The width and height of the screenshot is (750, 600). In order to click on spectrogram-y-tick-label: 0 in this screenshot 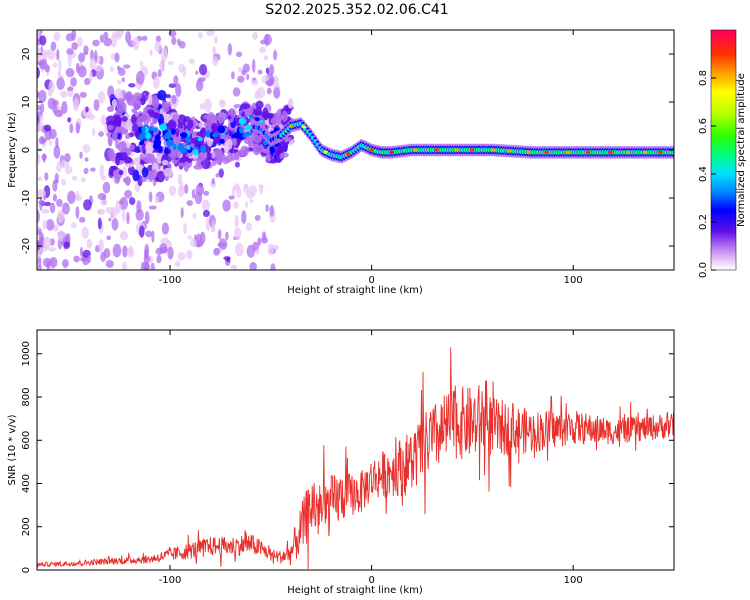, I will do `click(26, 150)`.